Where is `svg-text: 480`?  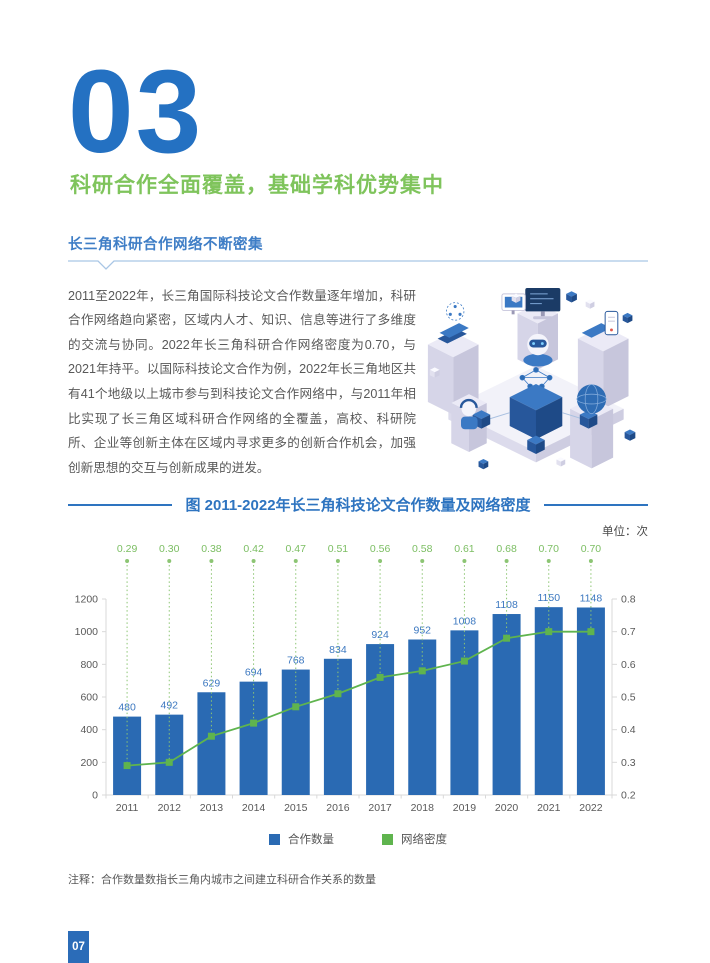 svg-text: 480 is located at coordinates (127, 708).